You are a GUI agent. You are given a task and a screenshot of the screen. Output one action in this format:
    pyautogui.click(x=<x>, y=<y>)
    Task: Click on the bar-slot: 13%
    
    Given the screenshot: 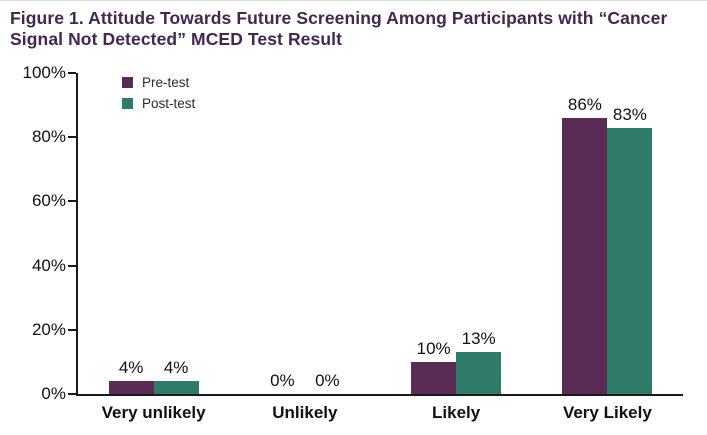 What is the action you would take?
    pyautogui.click(x=479, y=233)
    